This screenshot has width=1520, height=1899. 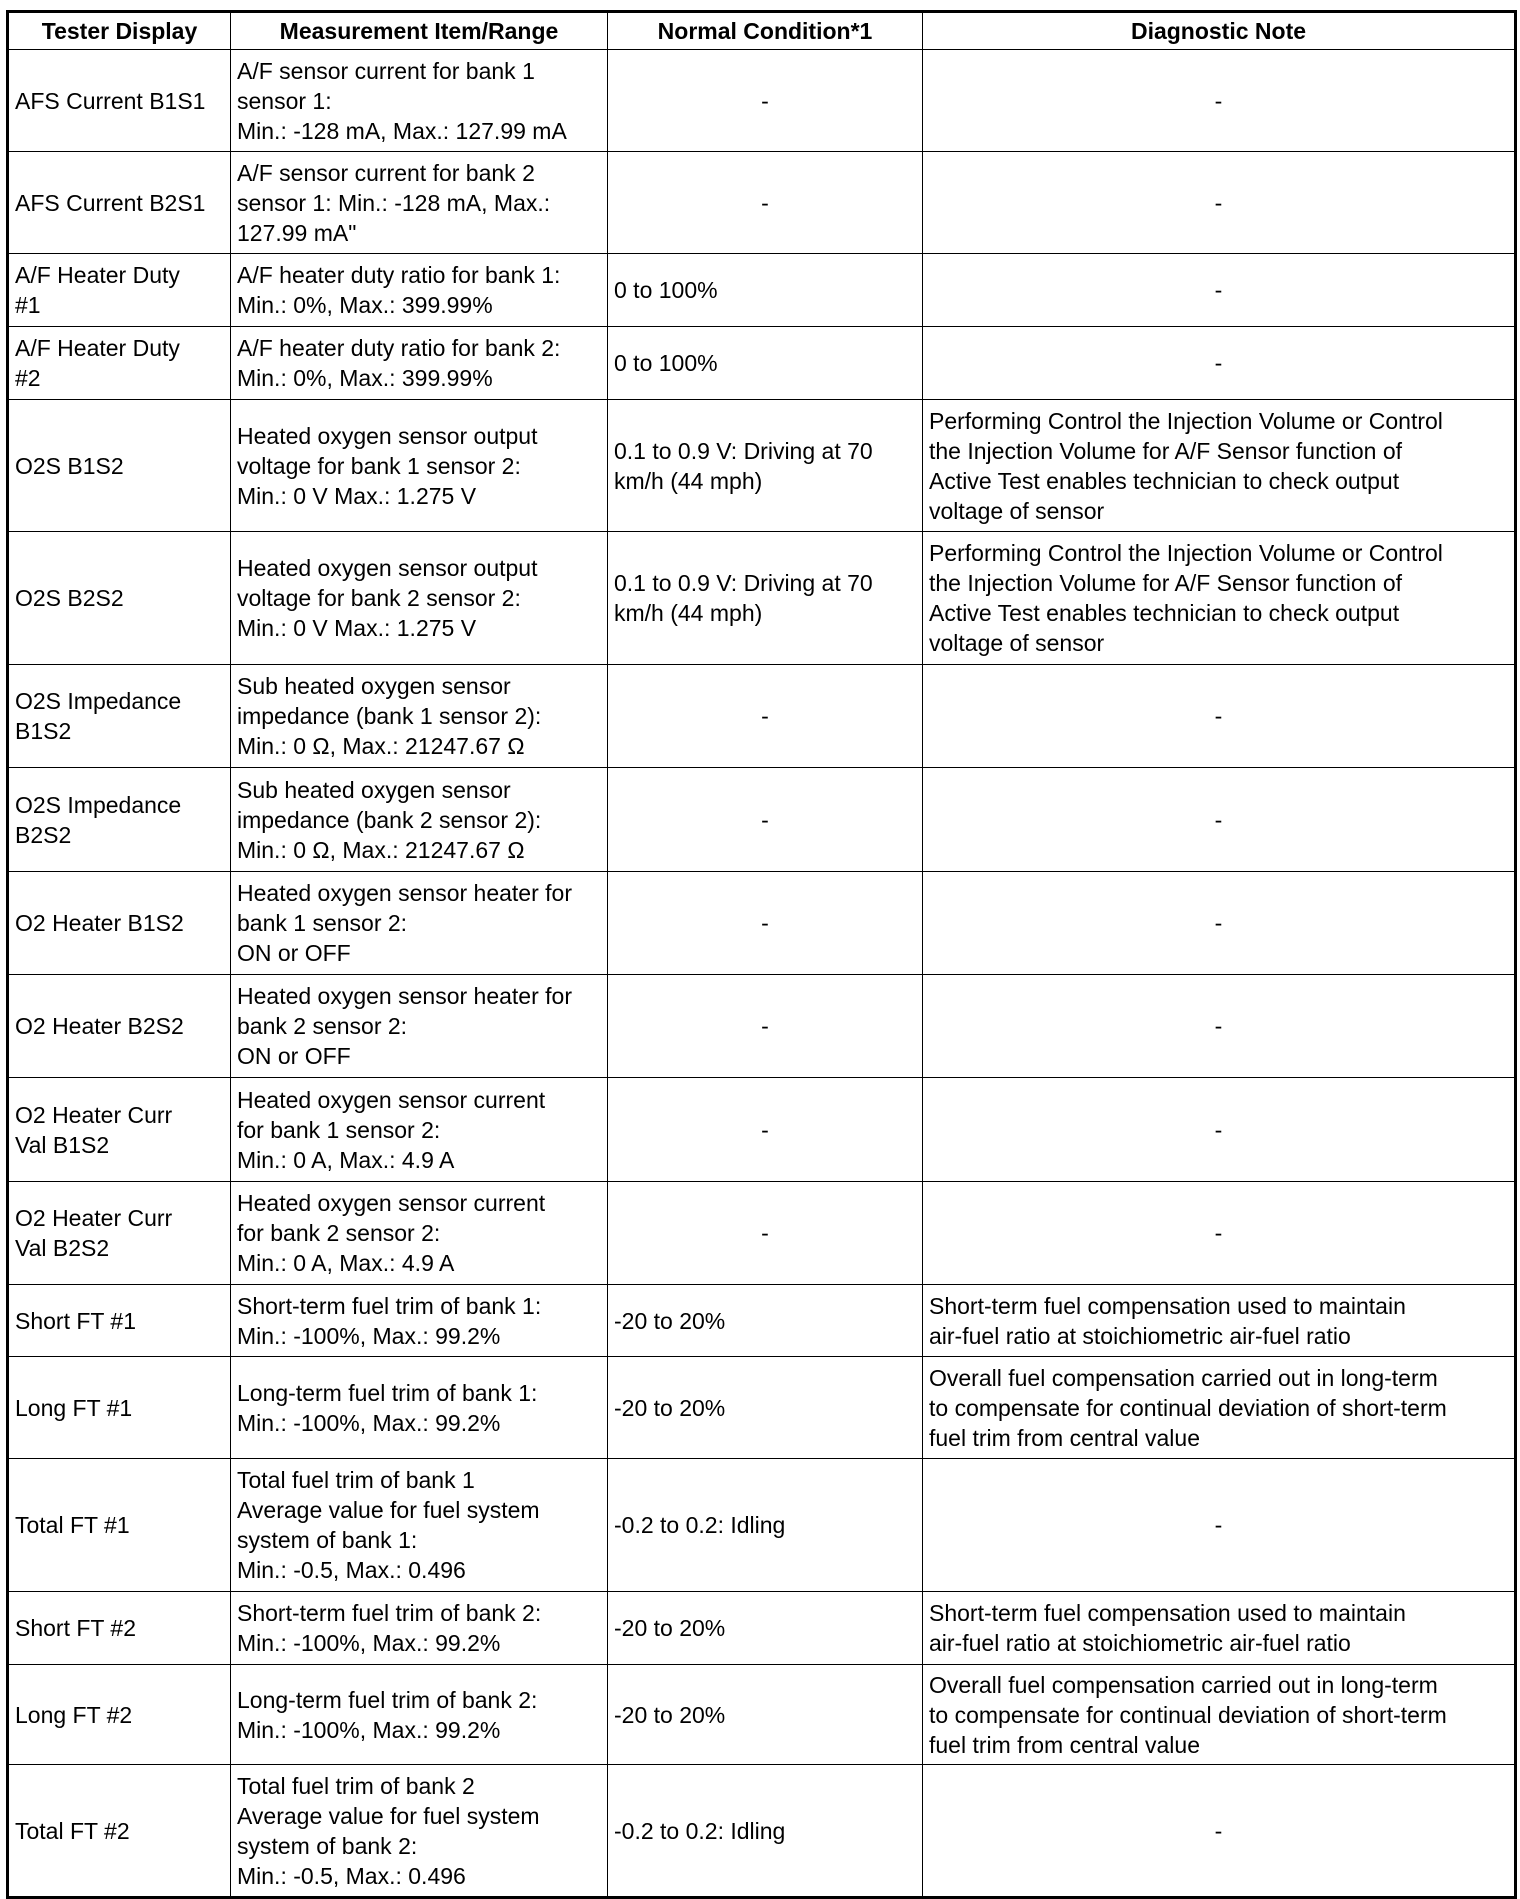 I want to click on header-measurement-item: Measurement Item/Range, so click(x=419, y=30).